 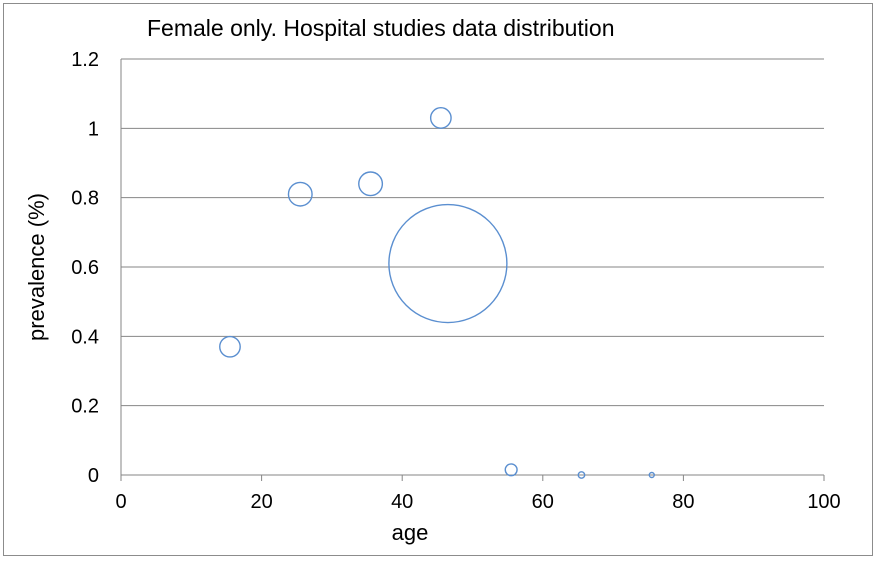 I want to click on x-axis-title: age, so click(x=410, y=532).